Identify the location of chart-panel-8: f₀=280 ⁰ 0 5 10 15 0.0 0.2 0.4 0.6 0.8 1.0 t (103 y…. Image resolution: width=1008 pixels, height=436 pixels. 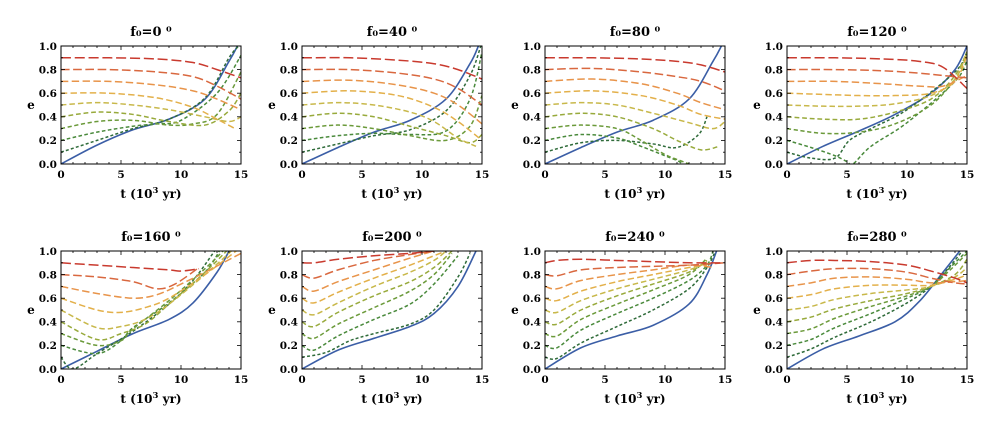
(863, 318).